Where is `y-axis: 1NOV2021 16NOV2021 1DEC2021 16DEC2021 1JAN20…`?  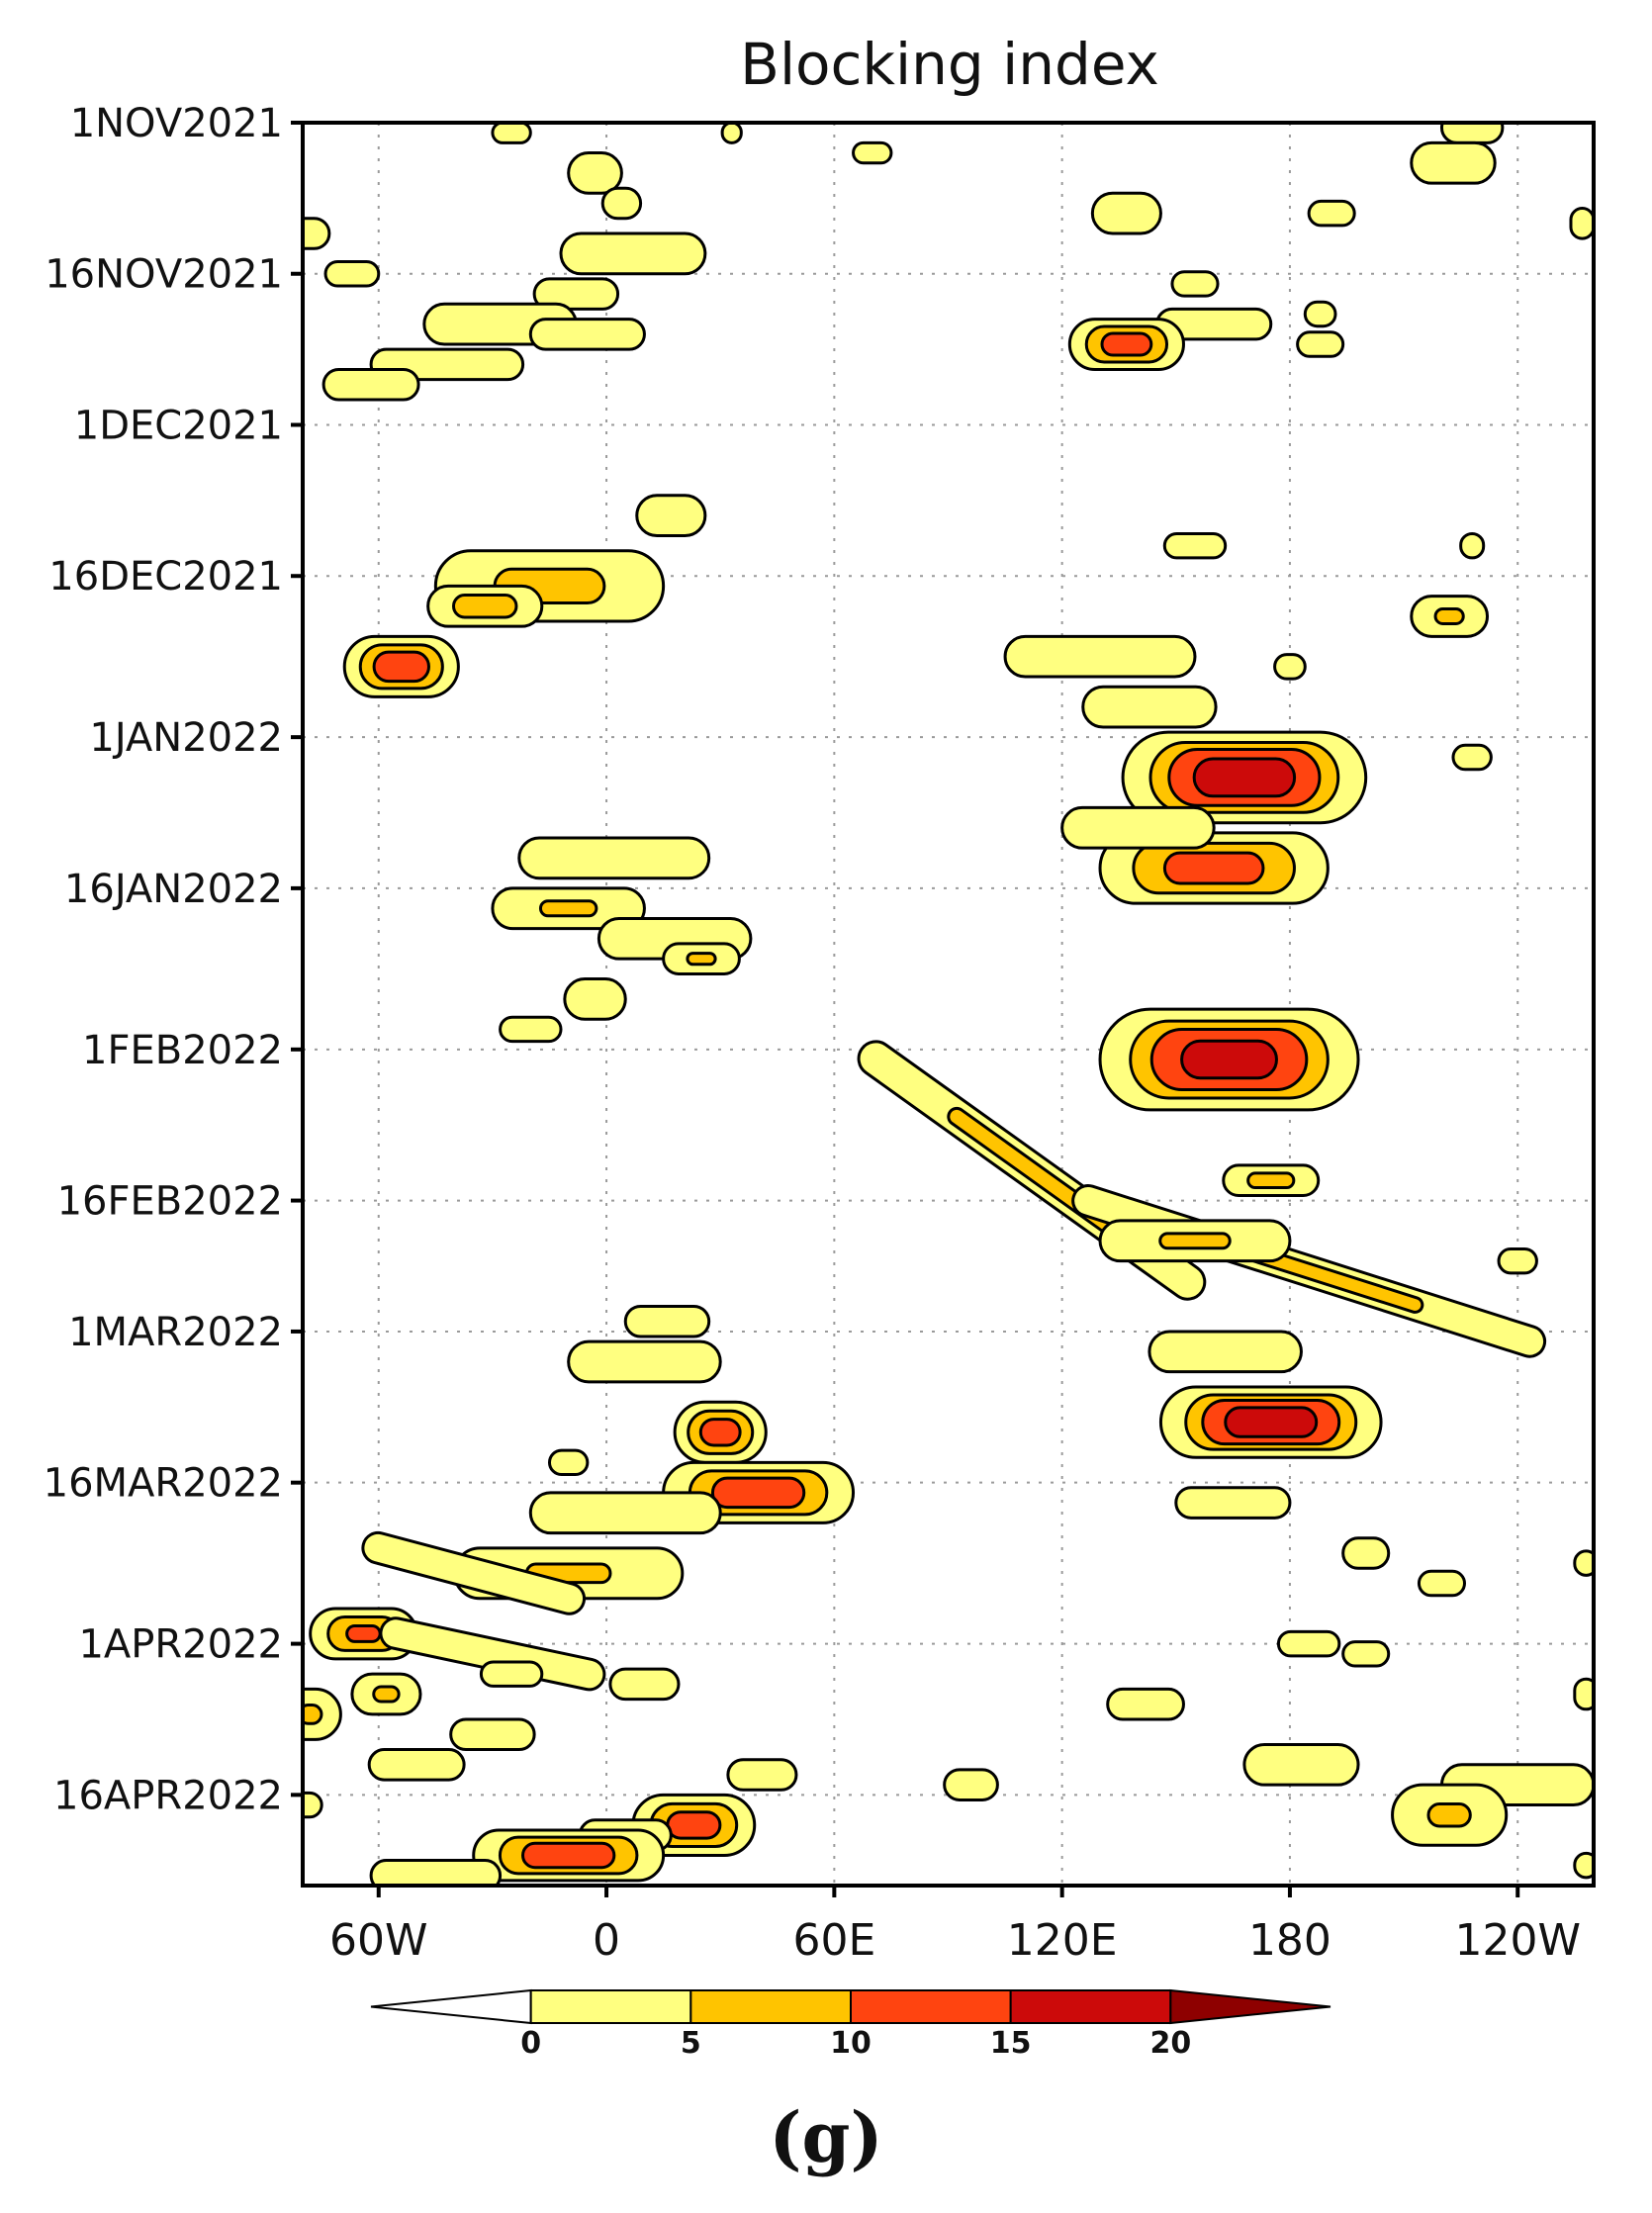 y-axis: 1NOV2021 16NOV2021 1DEC2021 16DEC2021 1JAN20… is located at coordinates (174, 959).